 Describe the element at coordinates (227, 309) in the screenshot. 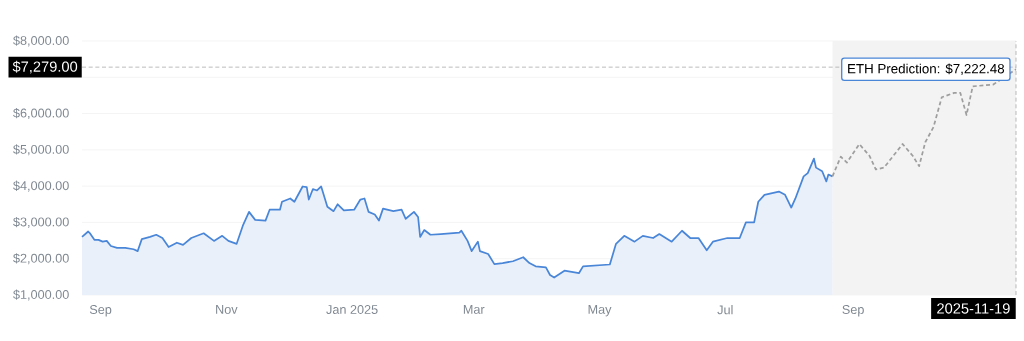

I see `x-tick-label: Nov` at that location.